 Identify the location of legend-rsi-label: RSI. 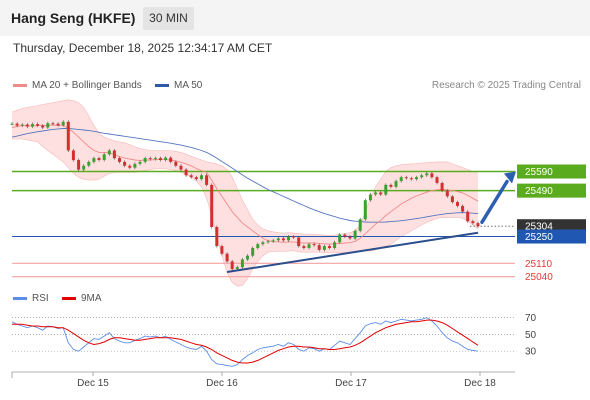
(40, 298).